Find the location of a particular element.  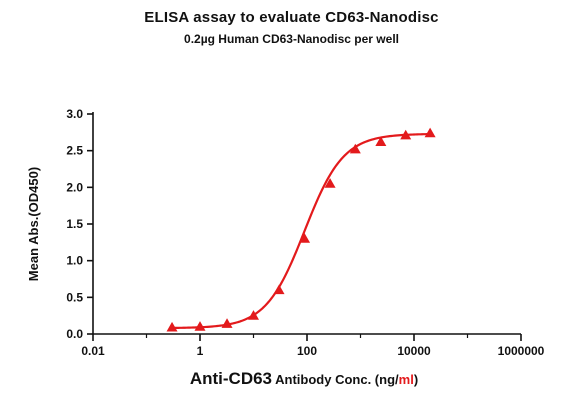

x-axis-label: Anti-CD63 Antibody Conc. (ng/ml) is located at coordinates (304, 378).